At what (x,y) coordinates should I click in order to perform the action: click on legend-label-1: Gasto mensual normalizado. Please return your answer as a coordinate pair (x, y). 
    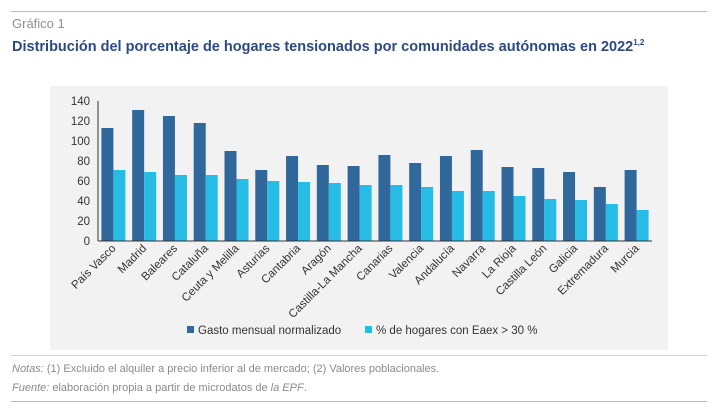
    Looking at the image, I should click on (269, 331).